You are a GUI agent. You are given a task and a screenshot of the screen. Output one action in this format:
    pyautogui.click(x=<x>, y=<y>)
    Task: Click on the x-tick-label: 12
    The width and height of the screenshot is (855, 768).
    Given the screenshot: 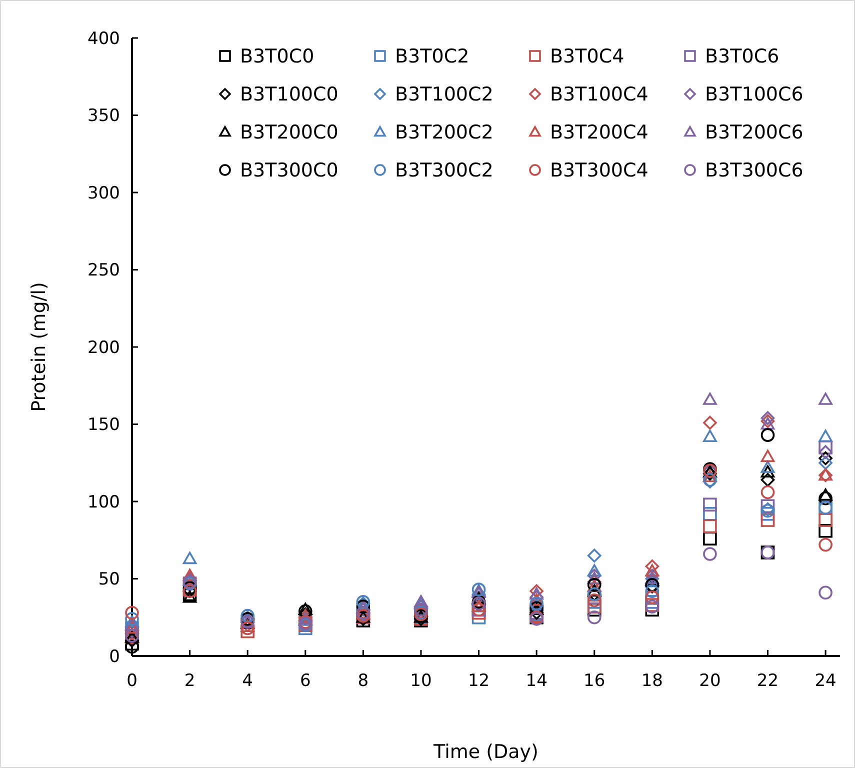 What is the action you would take?
    pyautogui.click(x=479, y=681)
    